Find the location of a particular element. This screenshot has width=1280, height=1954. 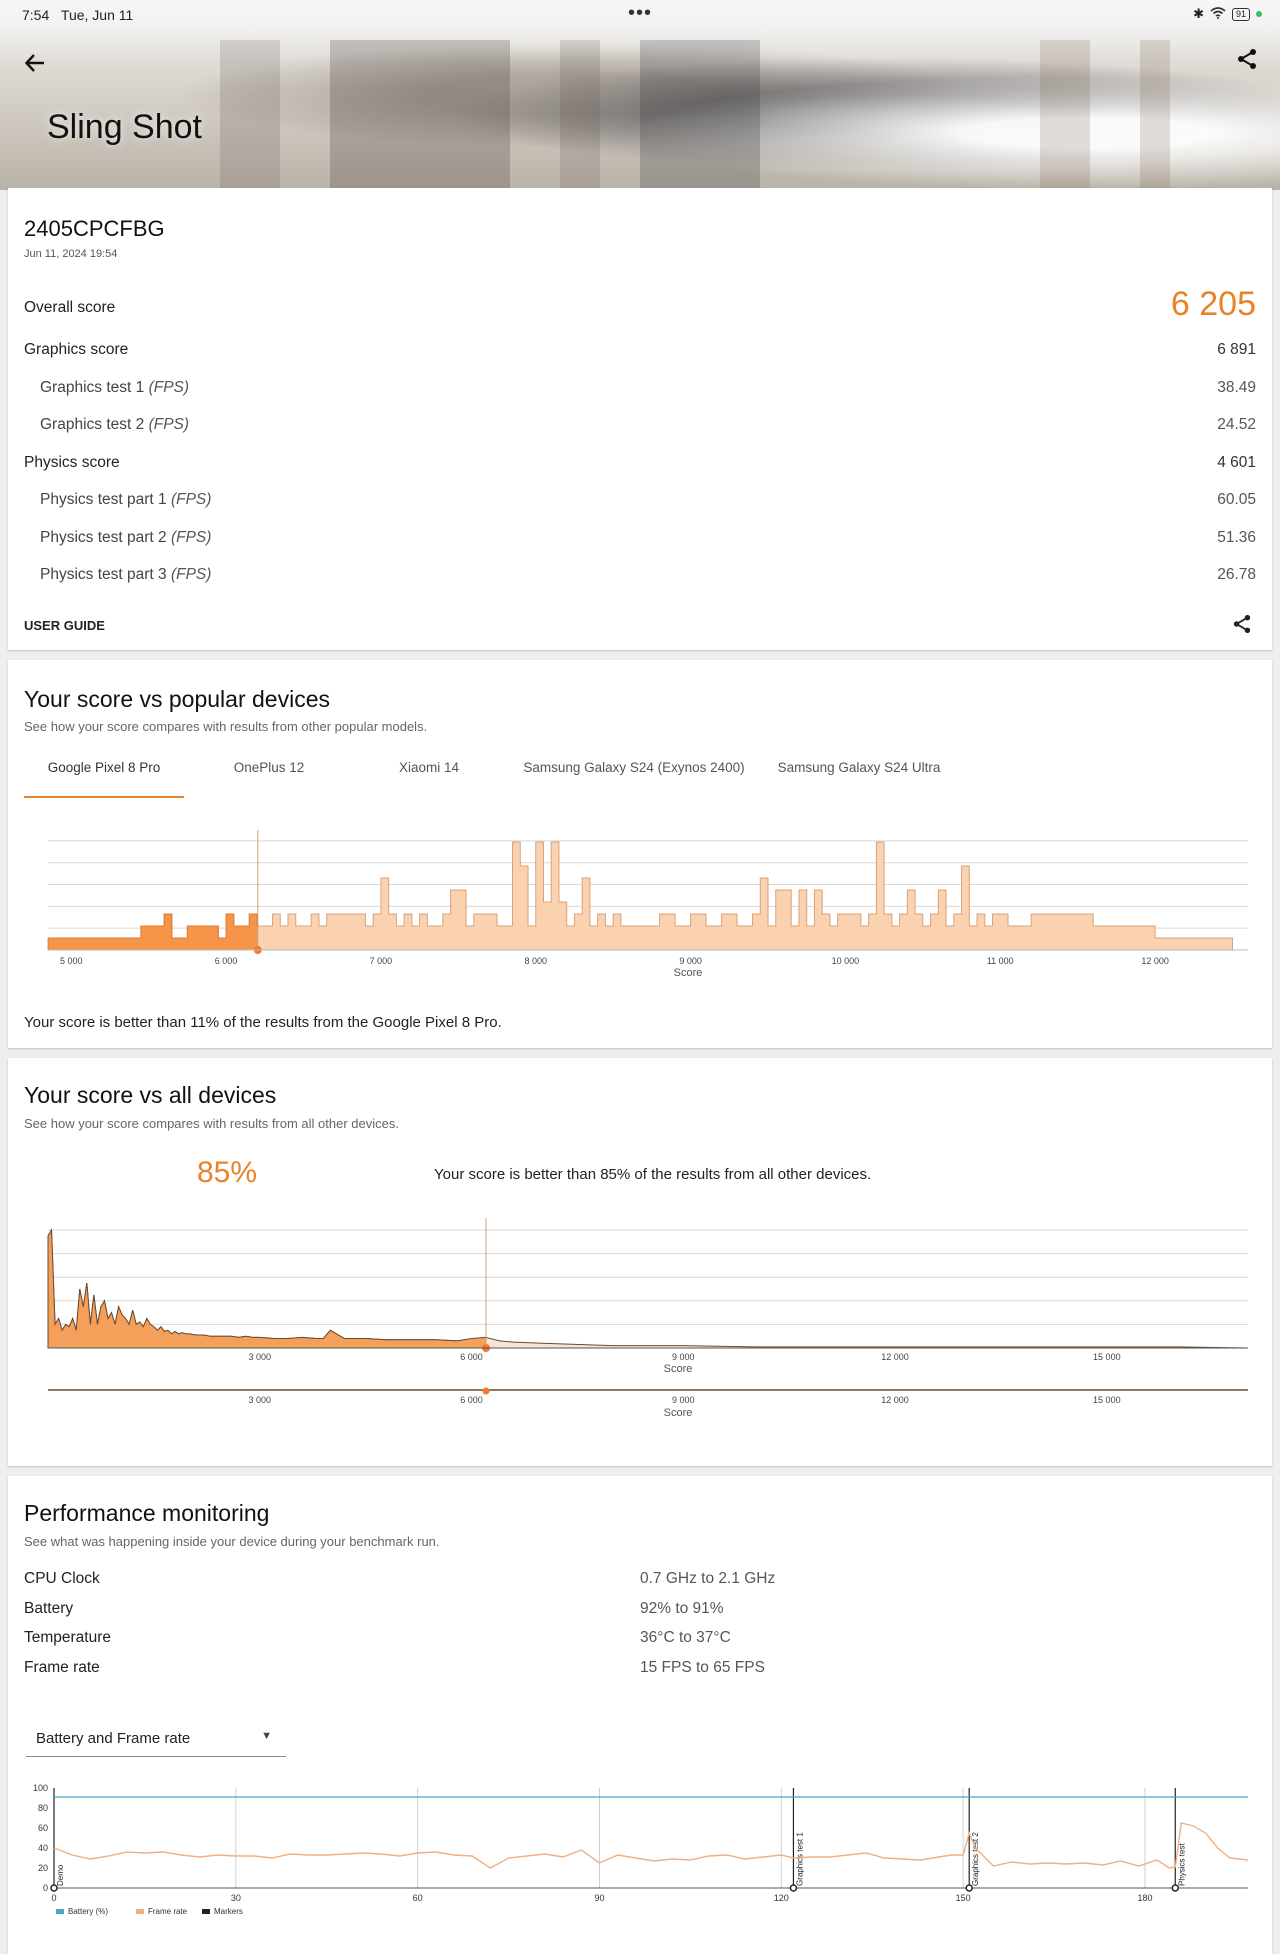

x-tick-label: 5 000 is located at coordinates (71, 961).